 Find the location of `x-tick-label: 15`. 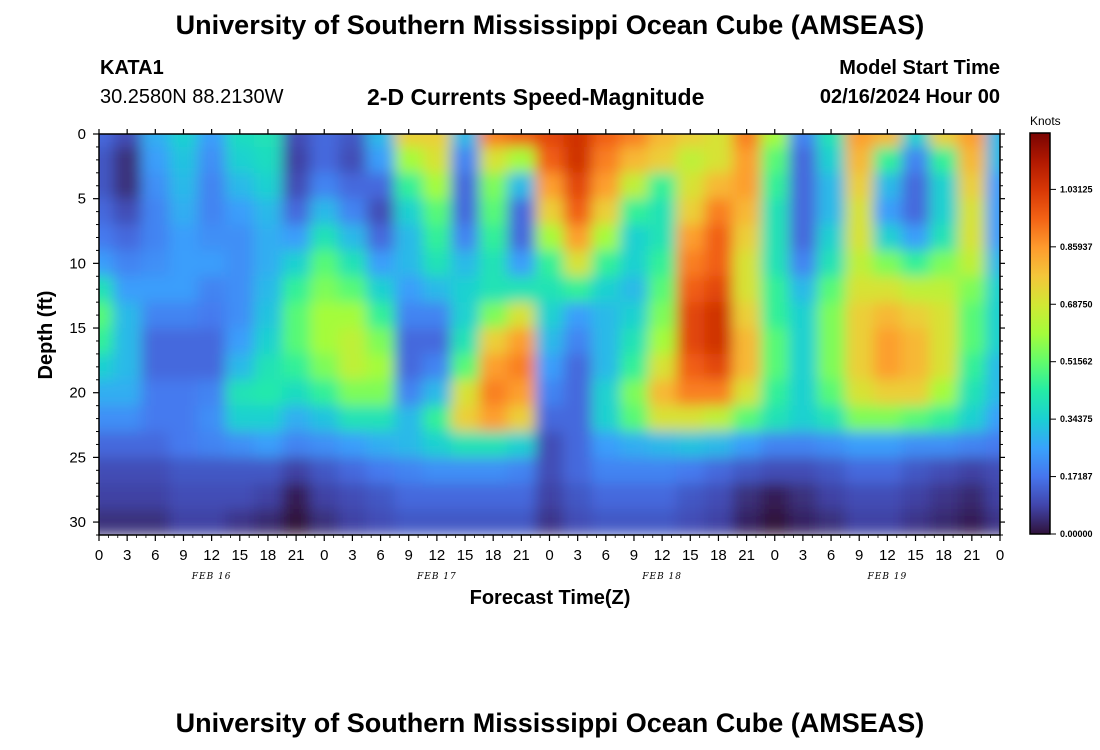

x-tick-label: 15 is located at coordinates (239, 555).